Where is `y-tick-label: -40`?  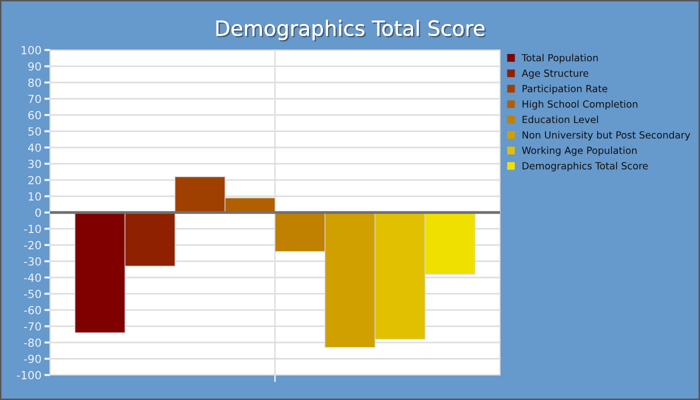
y-tick-label: -40 is located at coordinates (32, 277).